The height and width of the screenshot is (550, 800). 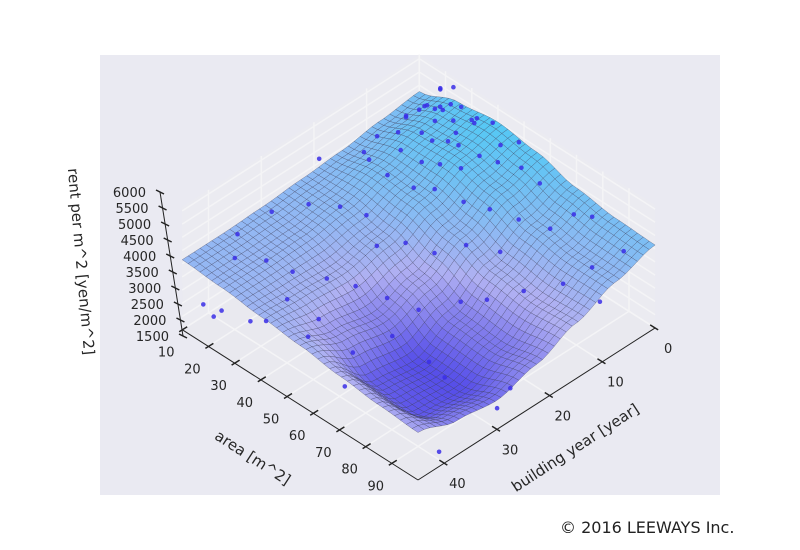 What do you see at coordinates (668, 349) in the screenshot?
I see `y-tick-label: 0` at bounding box center [668, 349].